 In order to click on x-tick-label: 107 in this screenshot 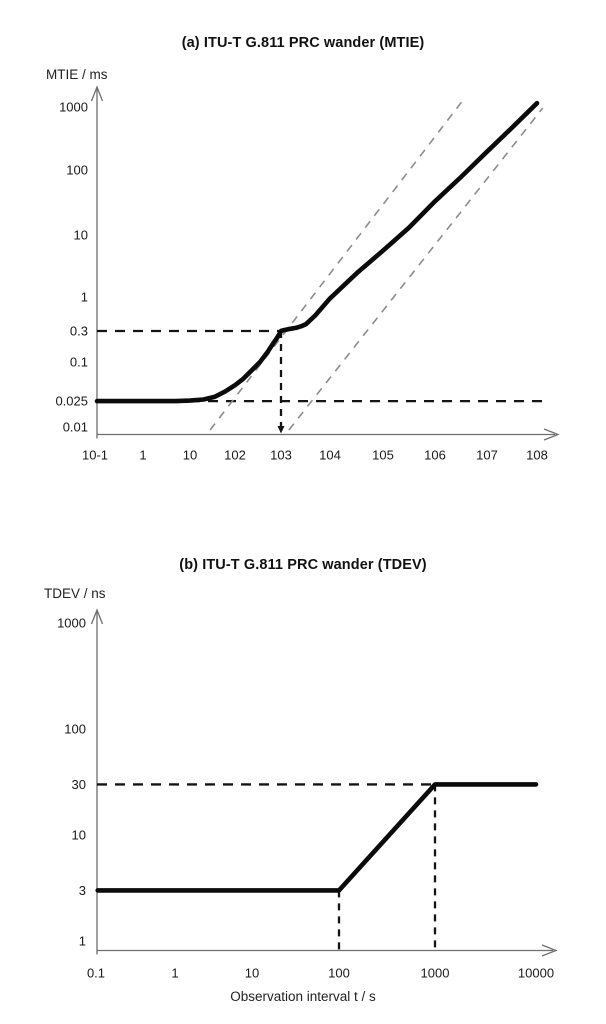, I will do `click(487, 455)`.